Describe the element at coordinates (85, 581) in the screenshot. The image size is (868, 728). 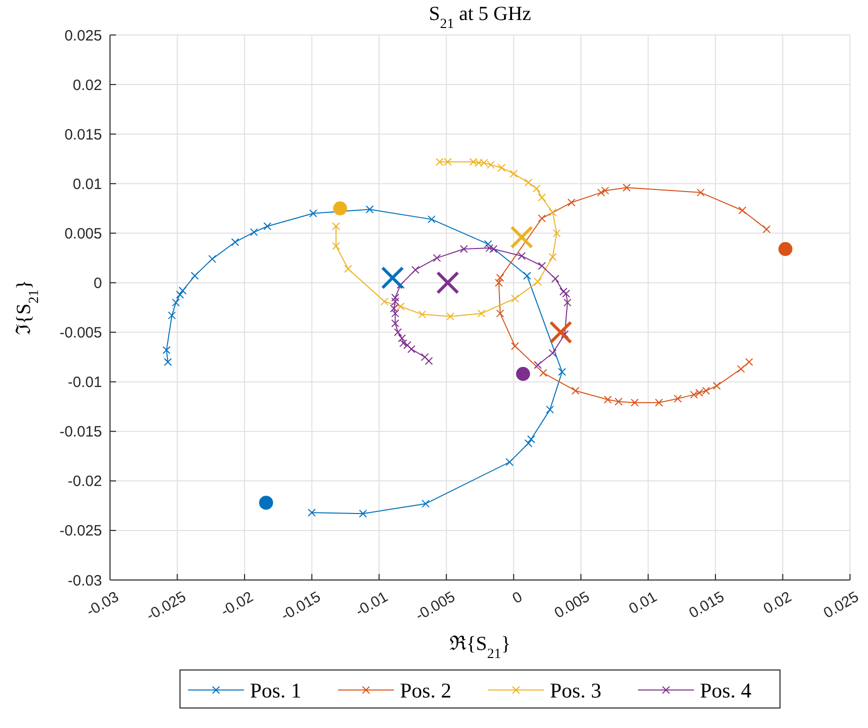
I see `y-tick-label: -0.03` at that location.